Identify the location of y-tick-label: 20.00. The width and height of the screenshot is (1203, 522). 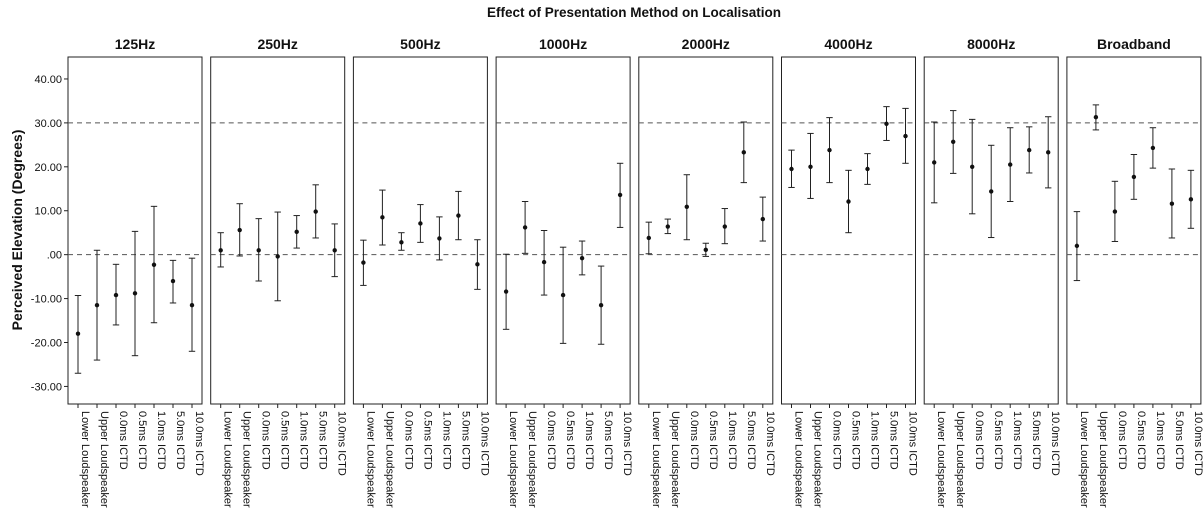
(48, 168).